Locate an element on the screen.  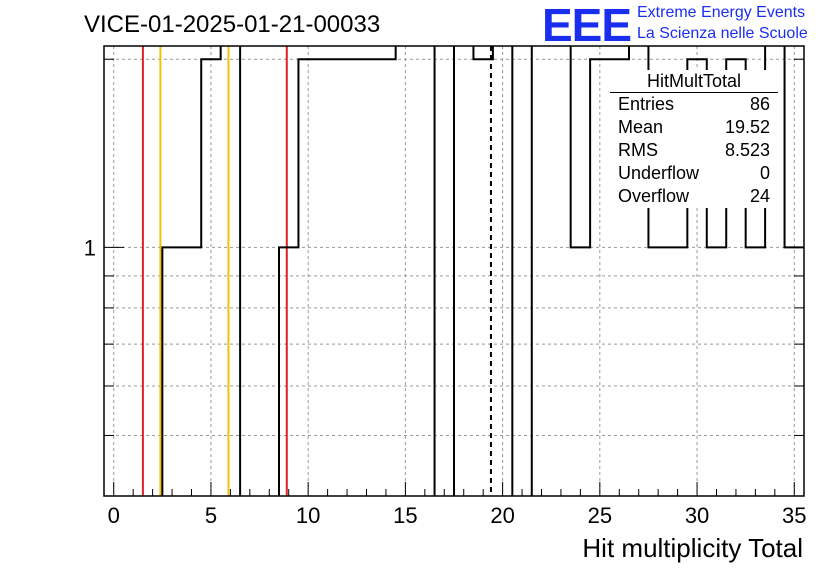
x-tick-label: 15 is located at coordinates (405, 515).